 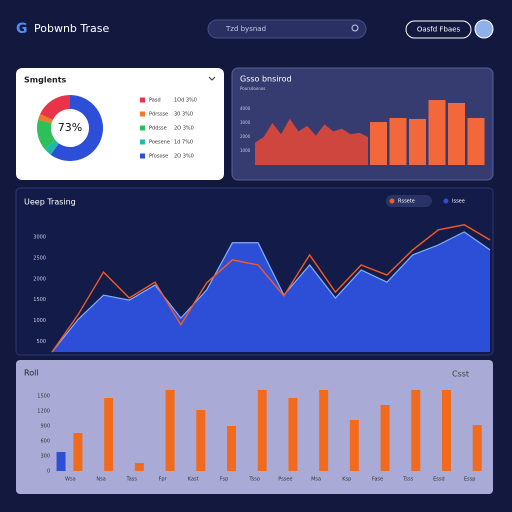 What do you see at coordinates (162, 480) in the screenshot?
I see `x-tick-label: Fpr` at bounding box center [162, 480].